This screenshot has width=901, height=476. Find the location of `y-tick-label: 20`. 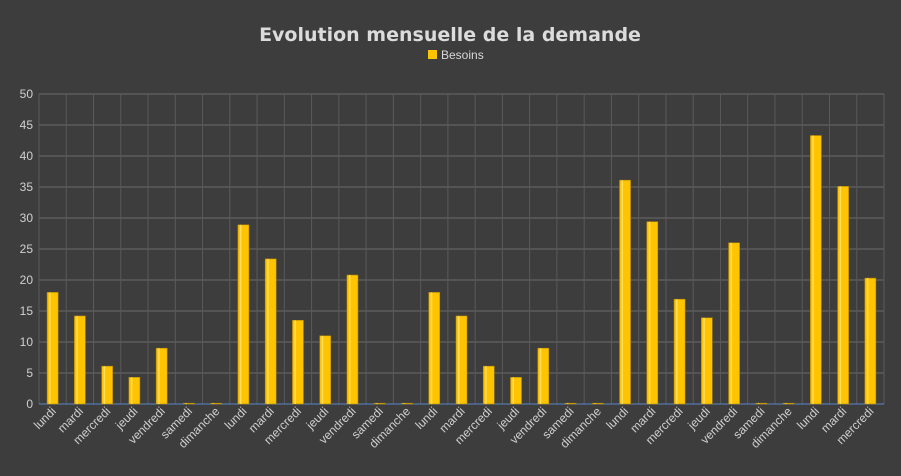

y-tick-label: 20 is located at coordinates (27, 280).